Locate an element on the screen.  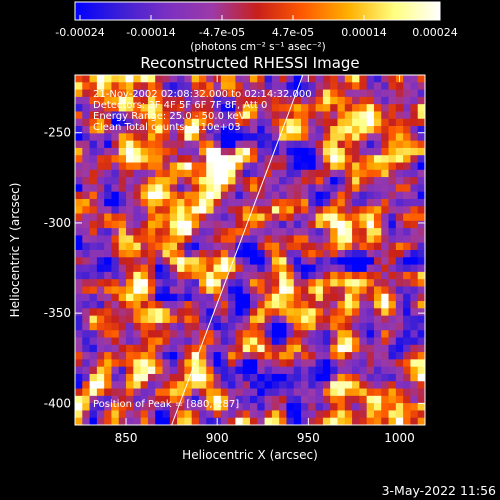
annotation-peak-position: Position of Peak = [880,-287] is located at coordinates (166, 404).